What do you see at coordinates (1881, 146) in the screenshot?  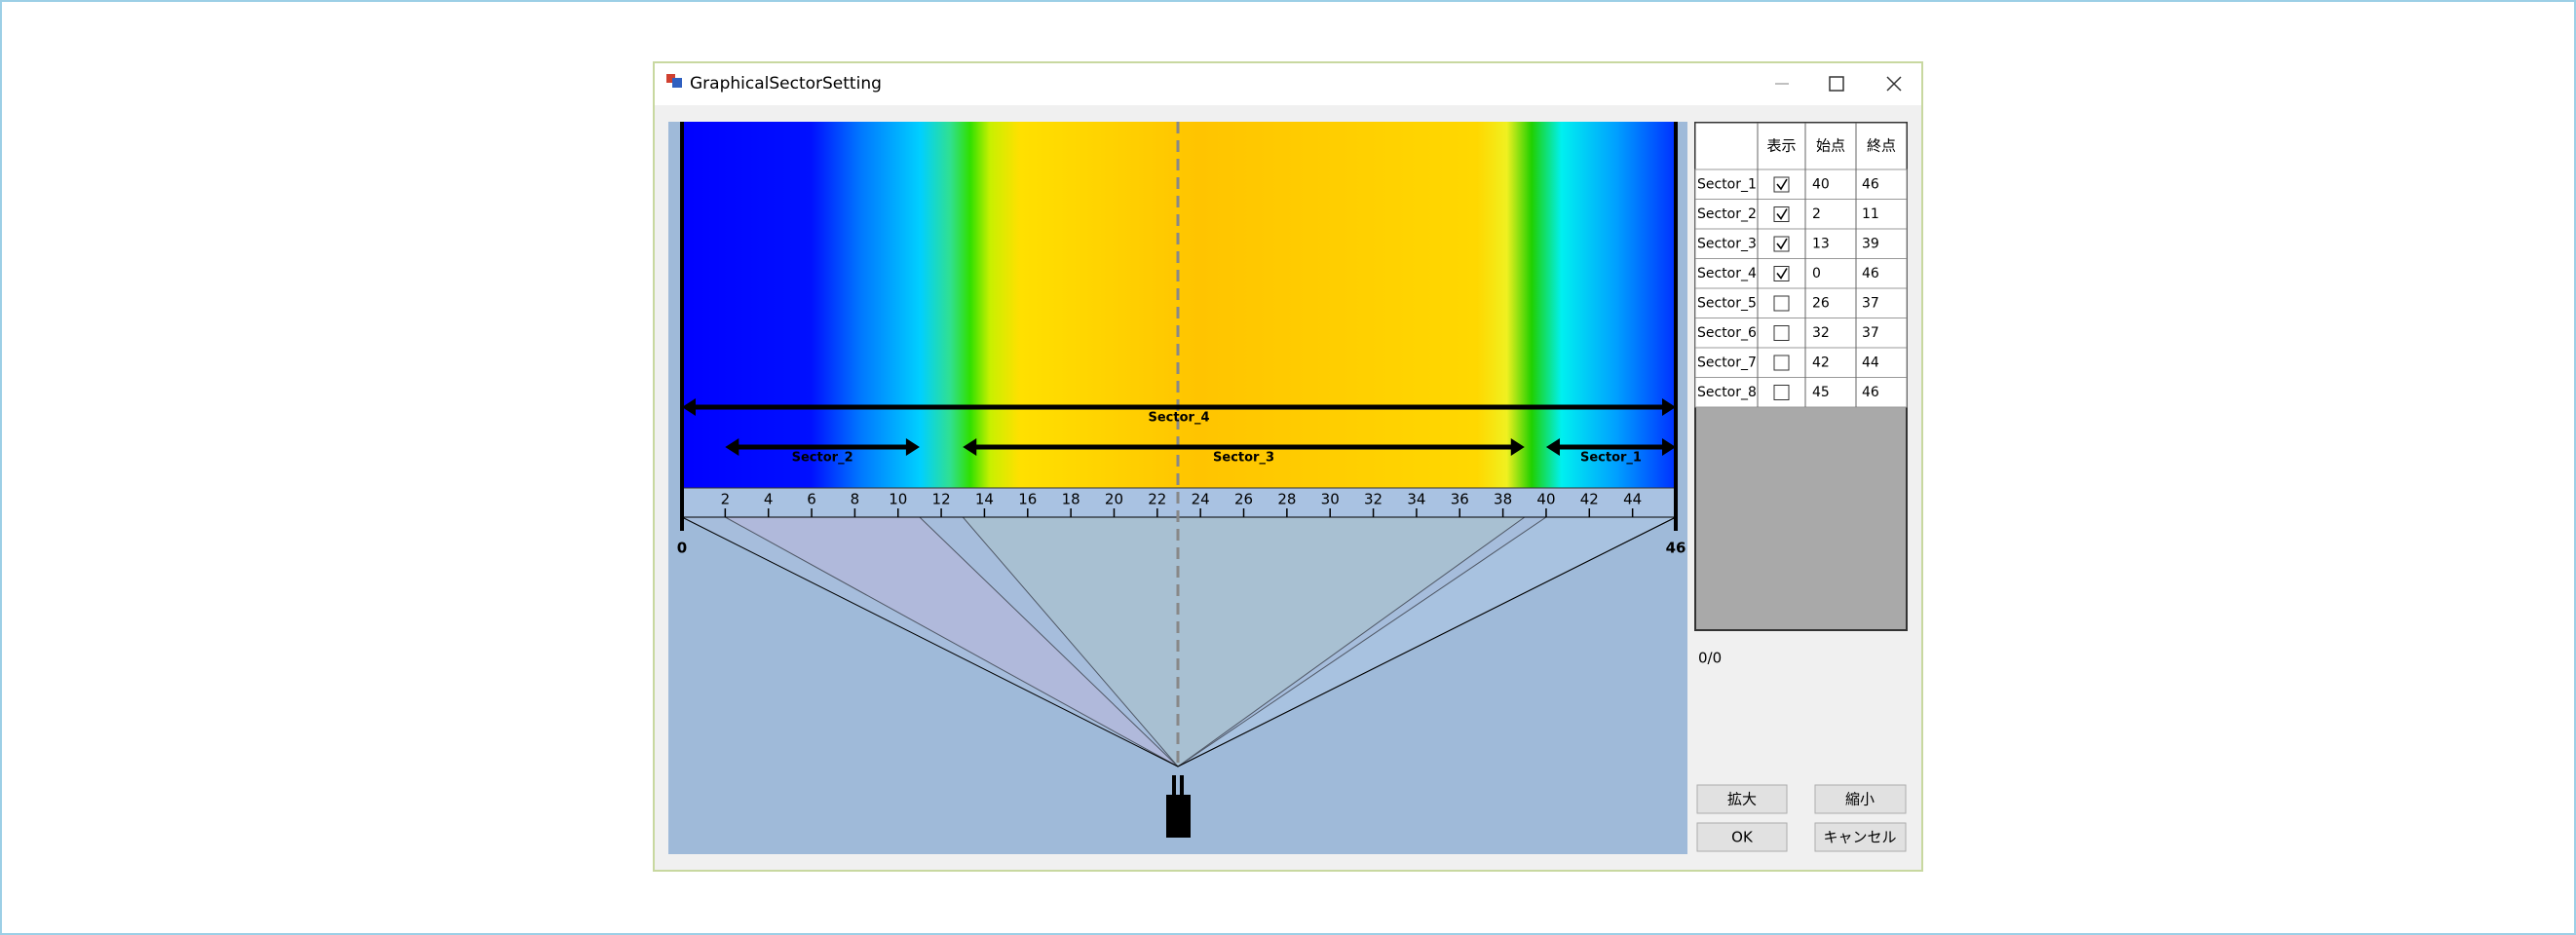 I see `column-header: 終点` at bounding box center [1881, 146].